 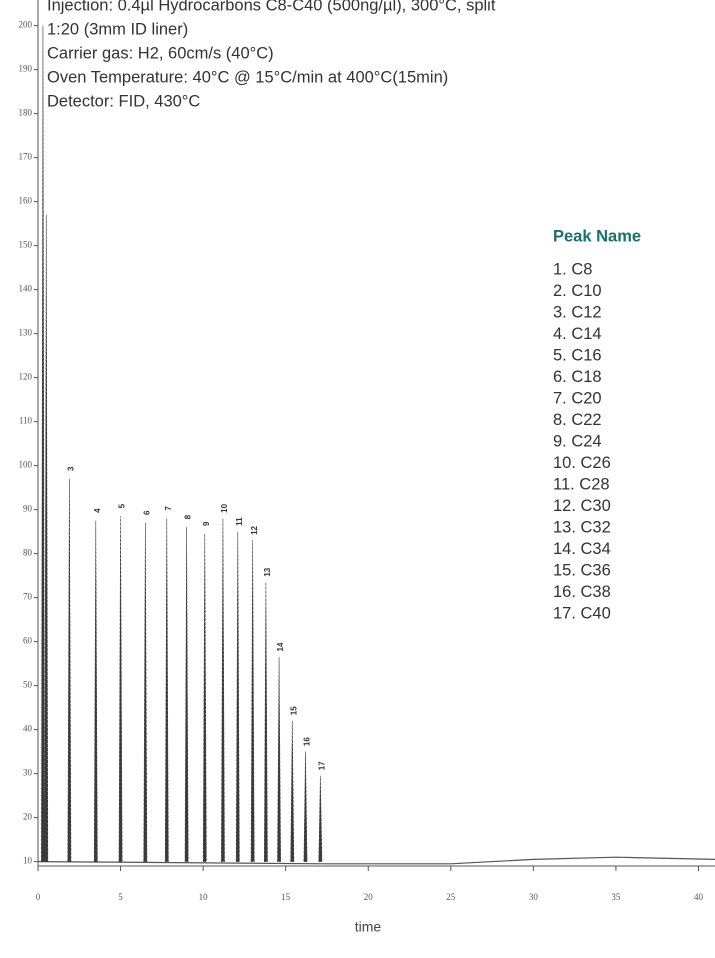 What do you see at coordinates (572, 269) in the screenshot?
I see `legend-item: 1. C8` at bounding box center [572, 269].